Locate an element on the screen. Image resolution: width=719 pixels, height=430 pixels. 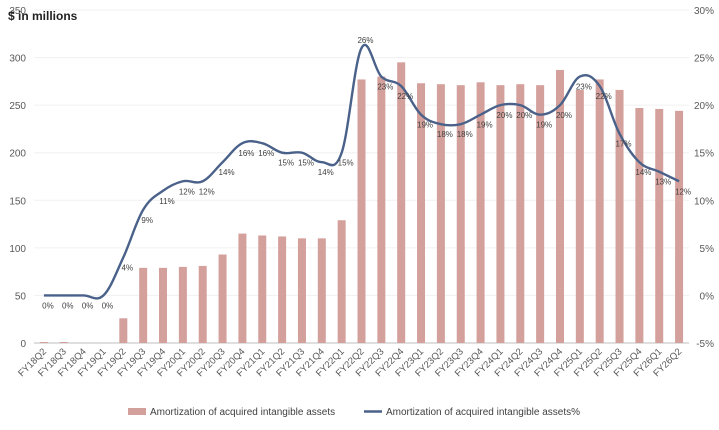
y-left-tick-label: 350 is located at coordinates (17, 11).